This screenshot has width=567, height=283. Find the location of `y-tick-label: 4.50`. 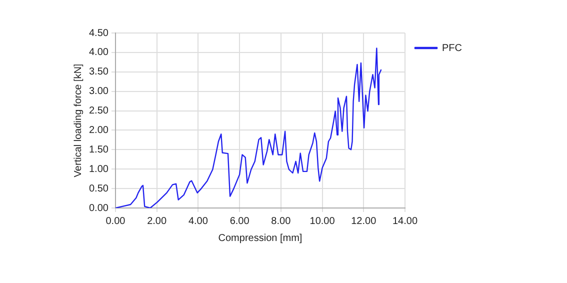

y-tick-label: 4.50 is located at coordinates (98, 33).